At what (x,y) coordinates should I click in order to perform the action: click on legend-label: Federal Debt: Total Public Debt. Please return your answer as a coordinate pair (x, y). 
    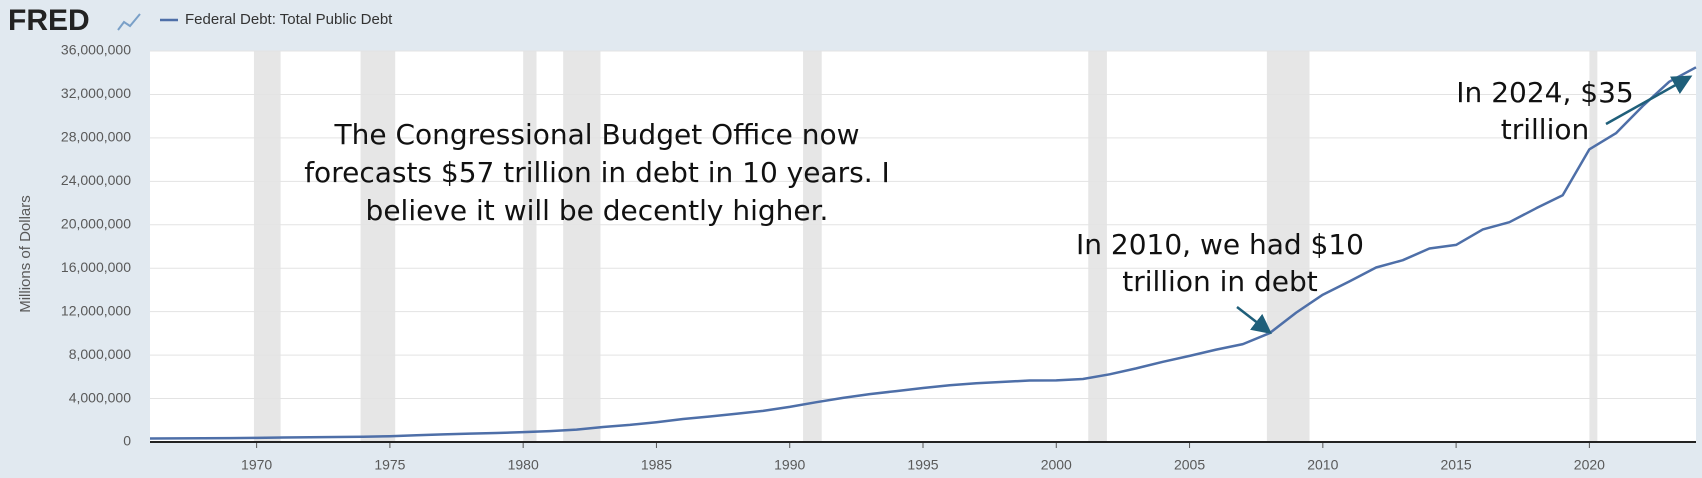
    Looking at the image, I should click on (289, 19).